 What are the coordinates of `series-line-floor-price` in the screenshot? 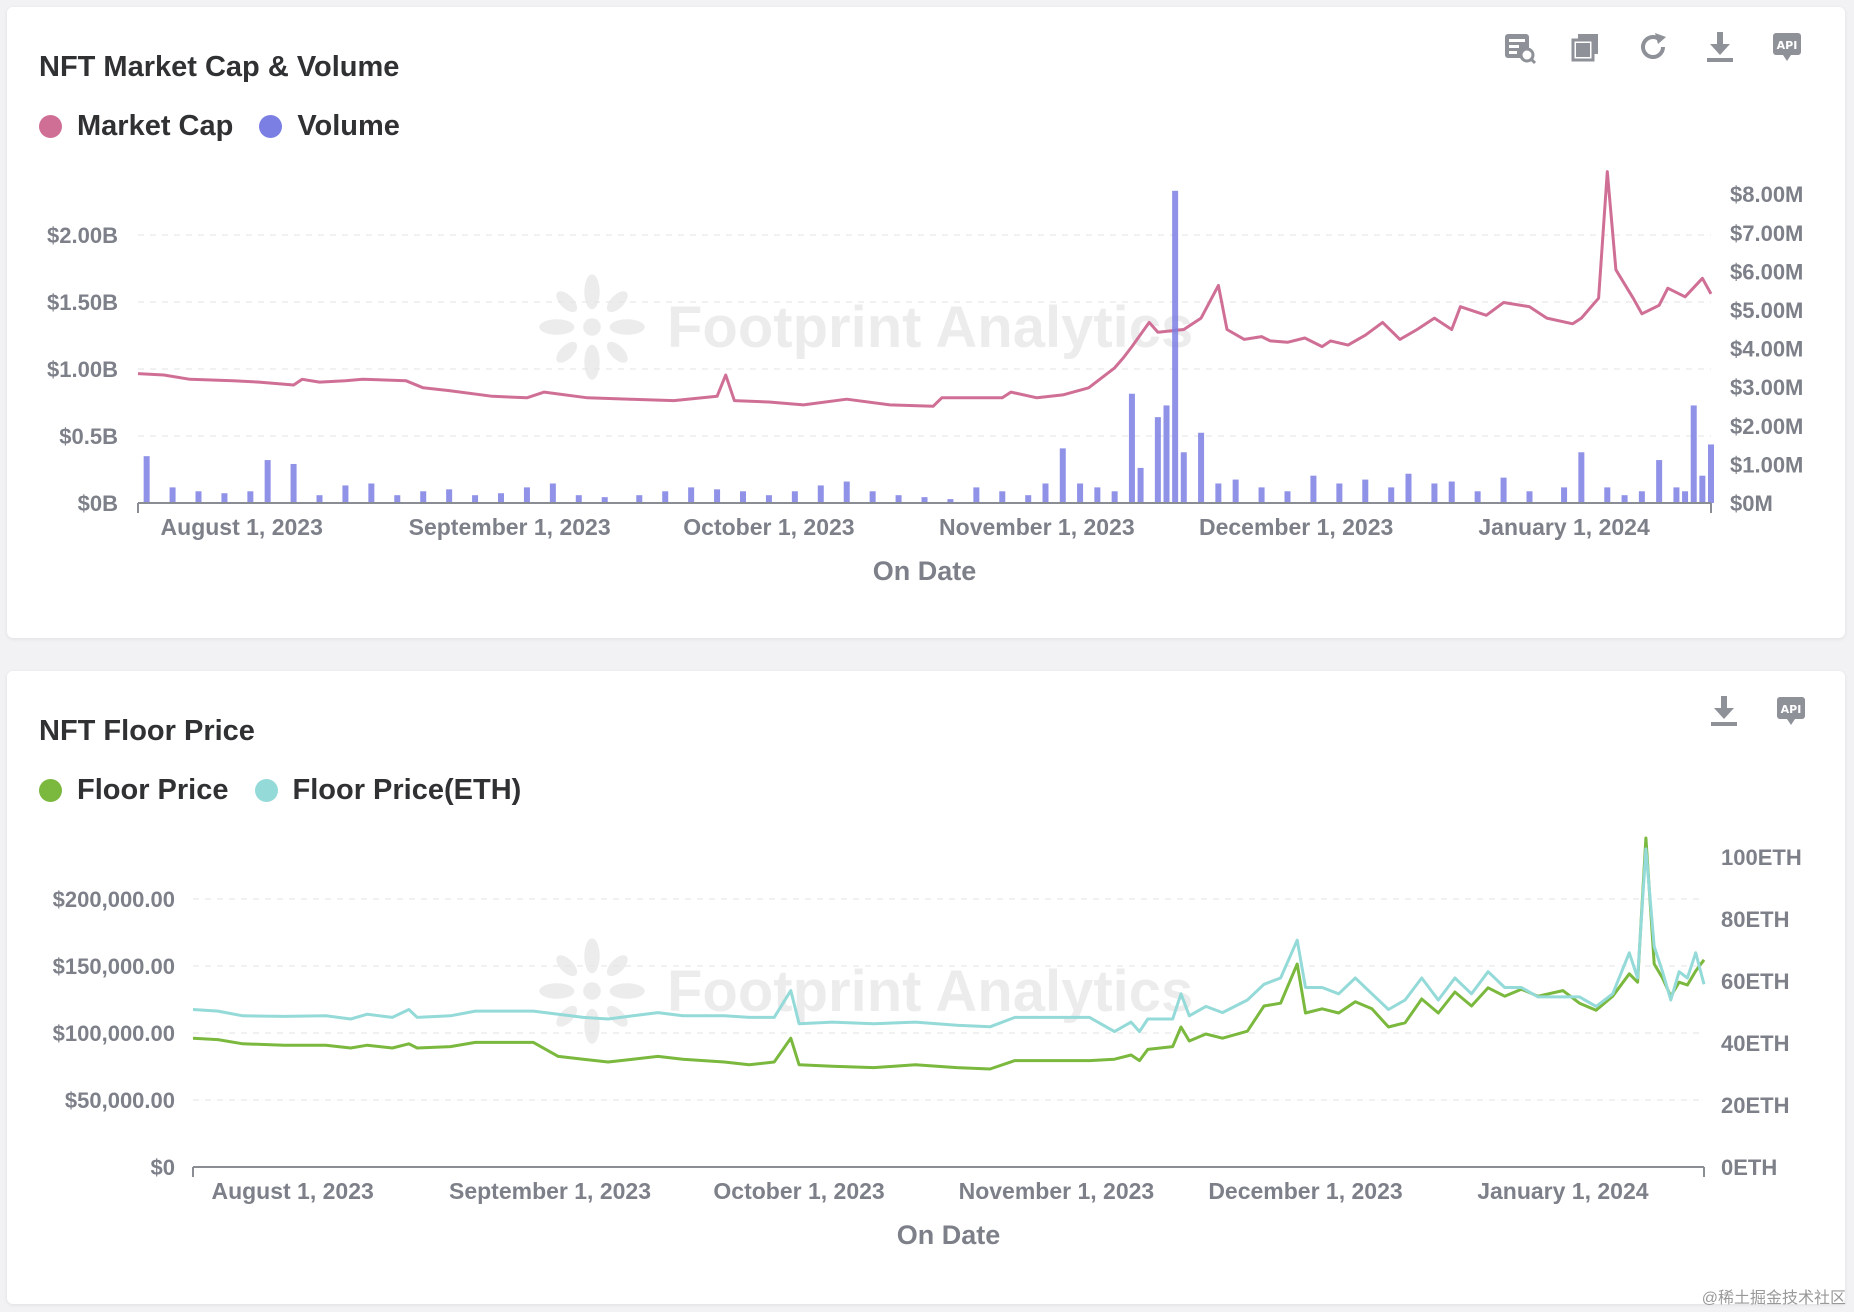 It's located at (949, 953).